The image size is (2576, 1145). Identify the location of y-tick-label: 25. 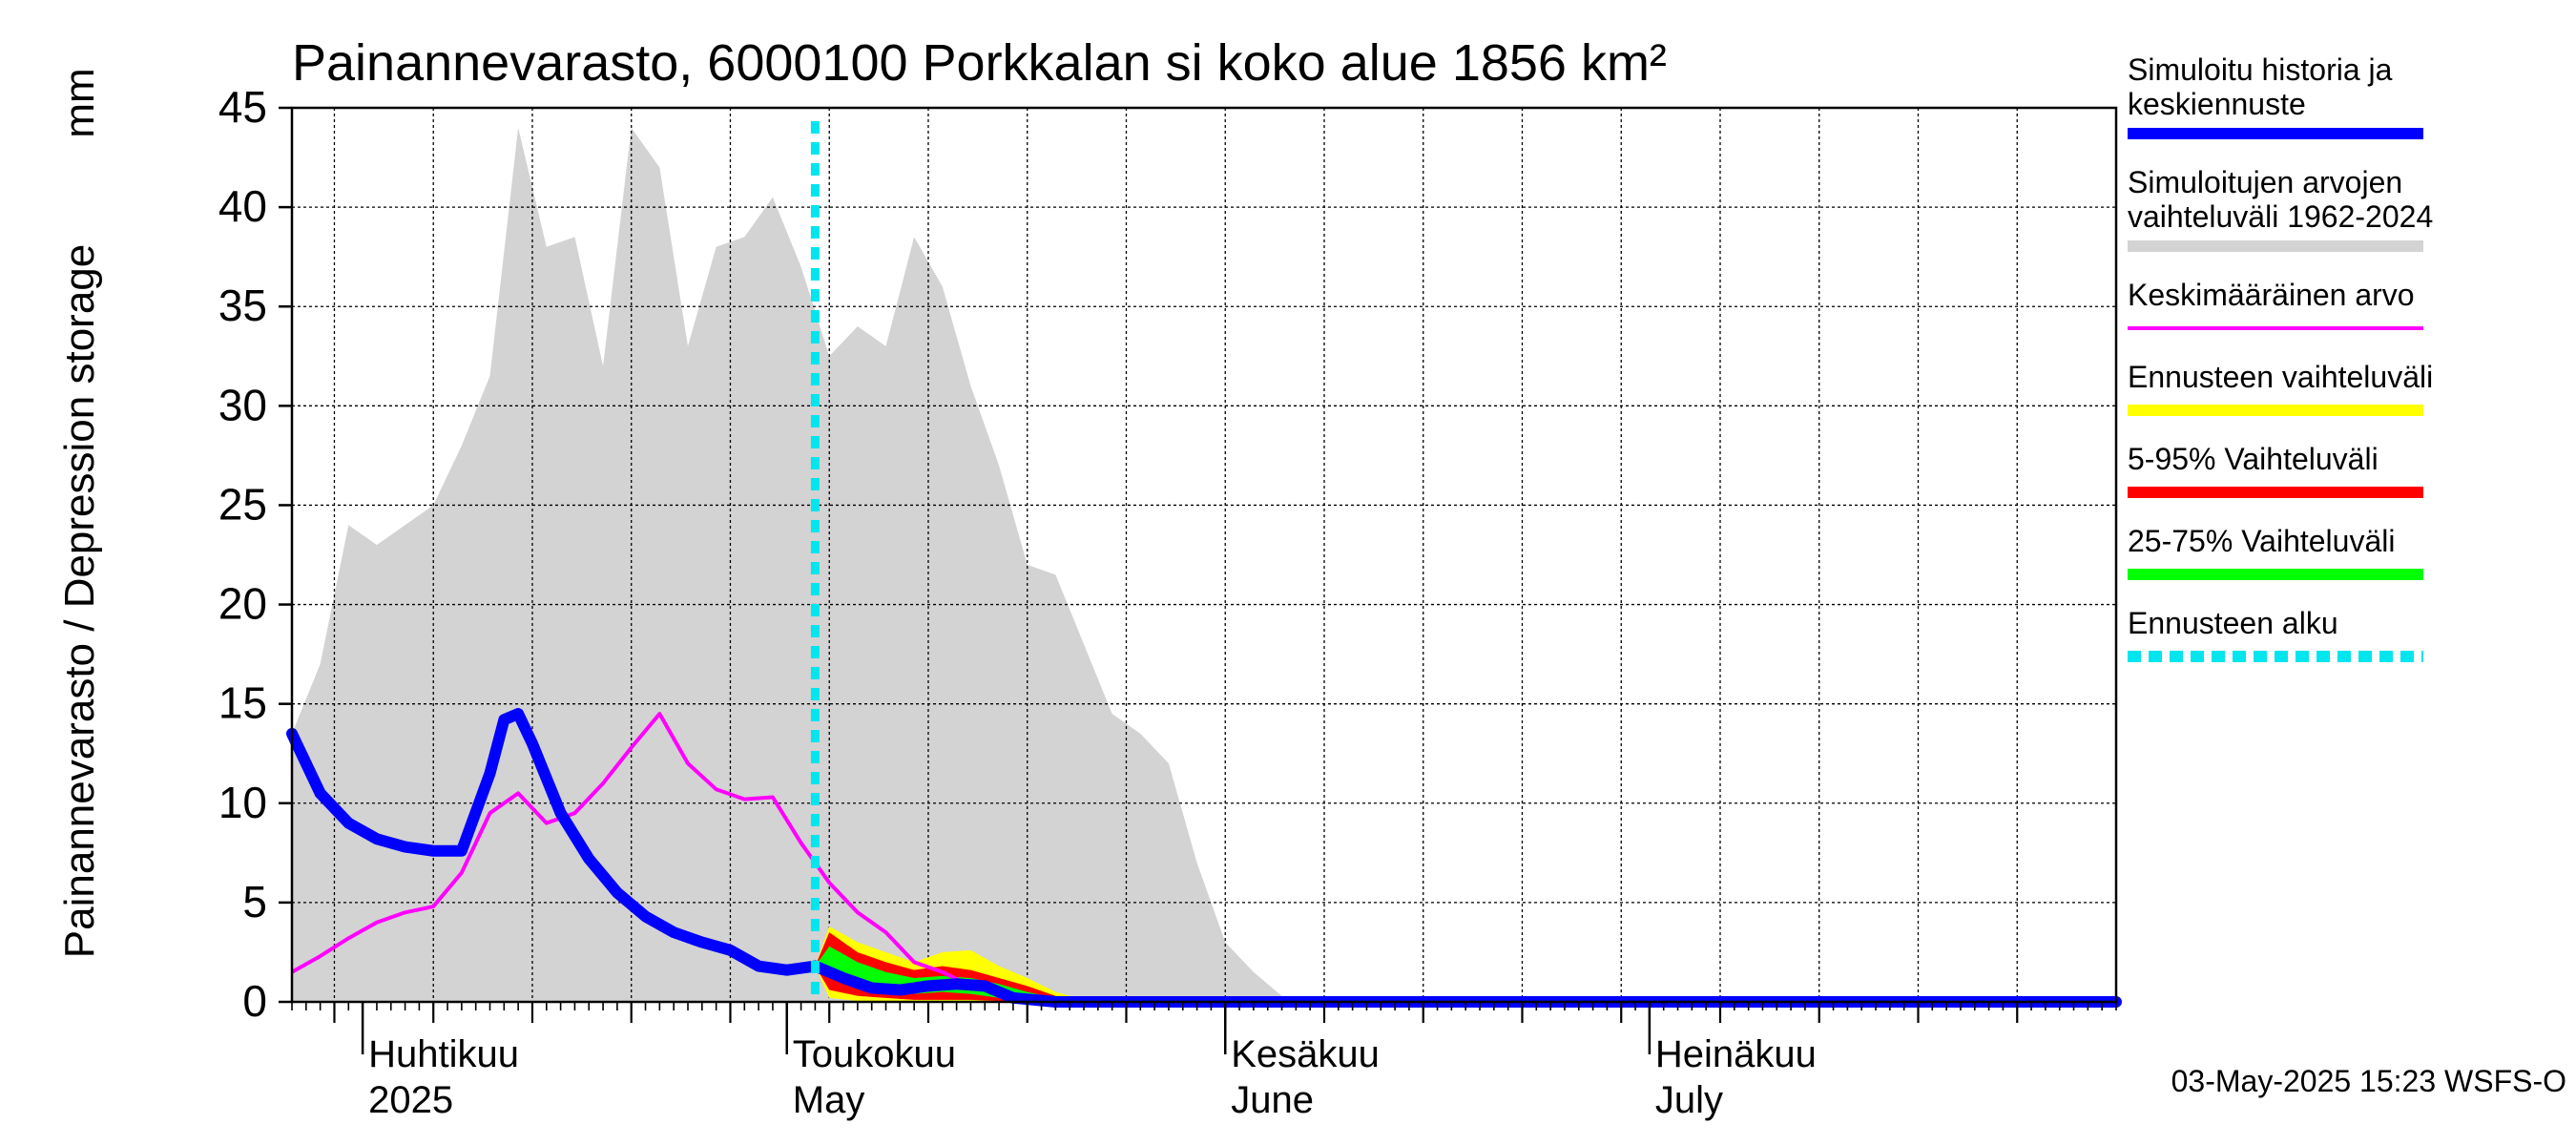
(242, 504).